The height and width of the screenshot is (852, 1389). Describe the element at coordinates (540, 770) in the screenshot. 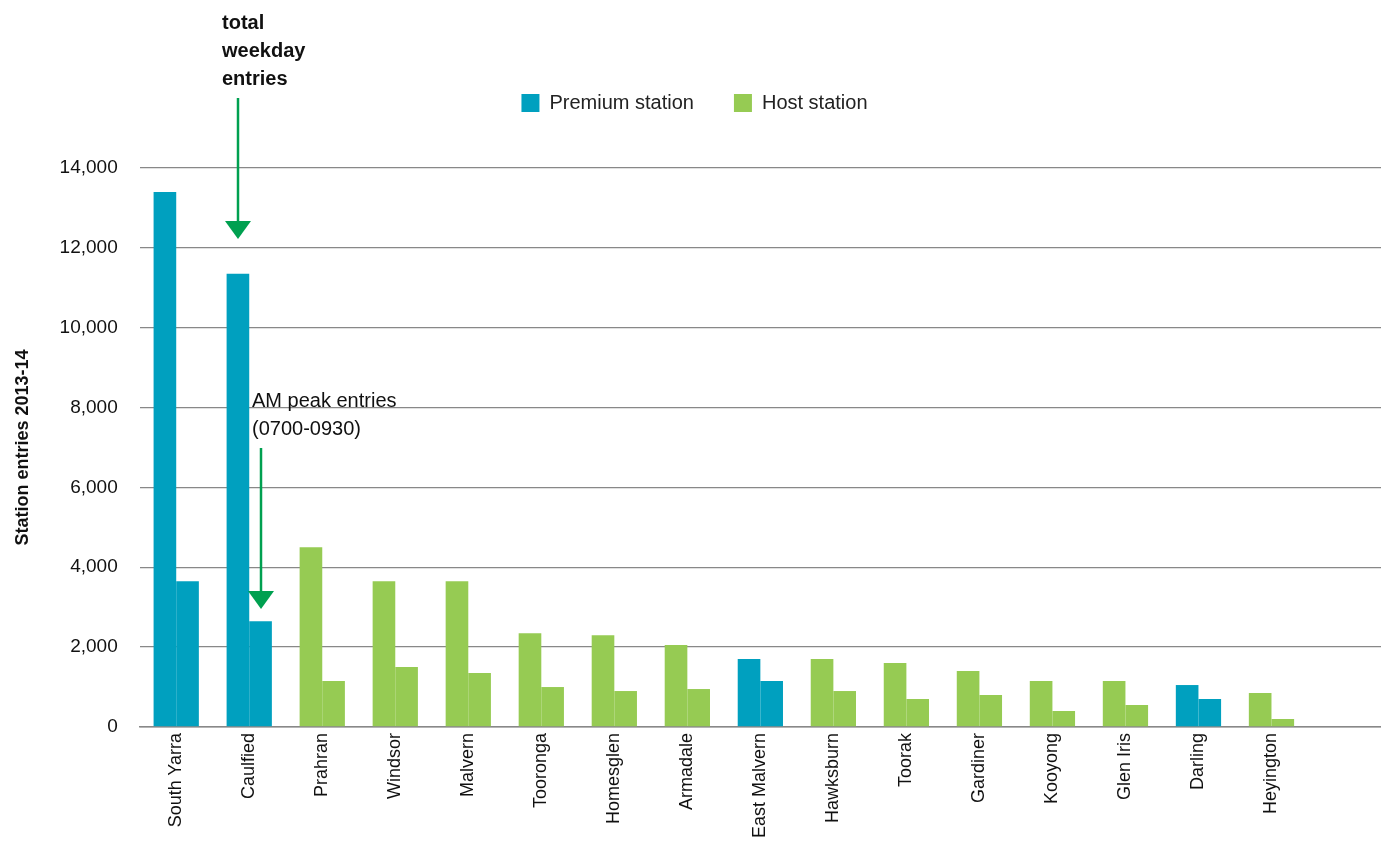

I see `x-tick-label: Tooronga` at that location.